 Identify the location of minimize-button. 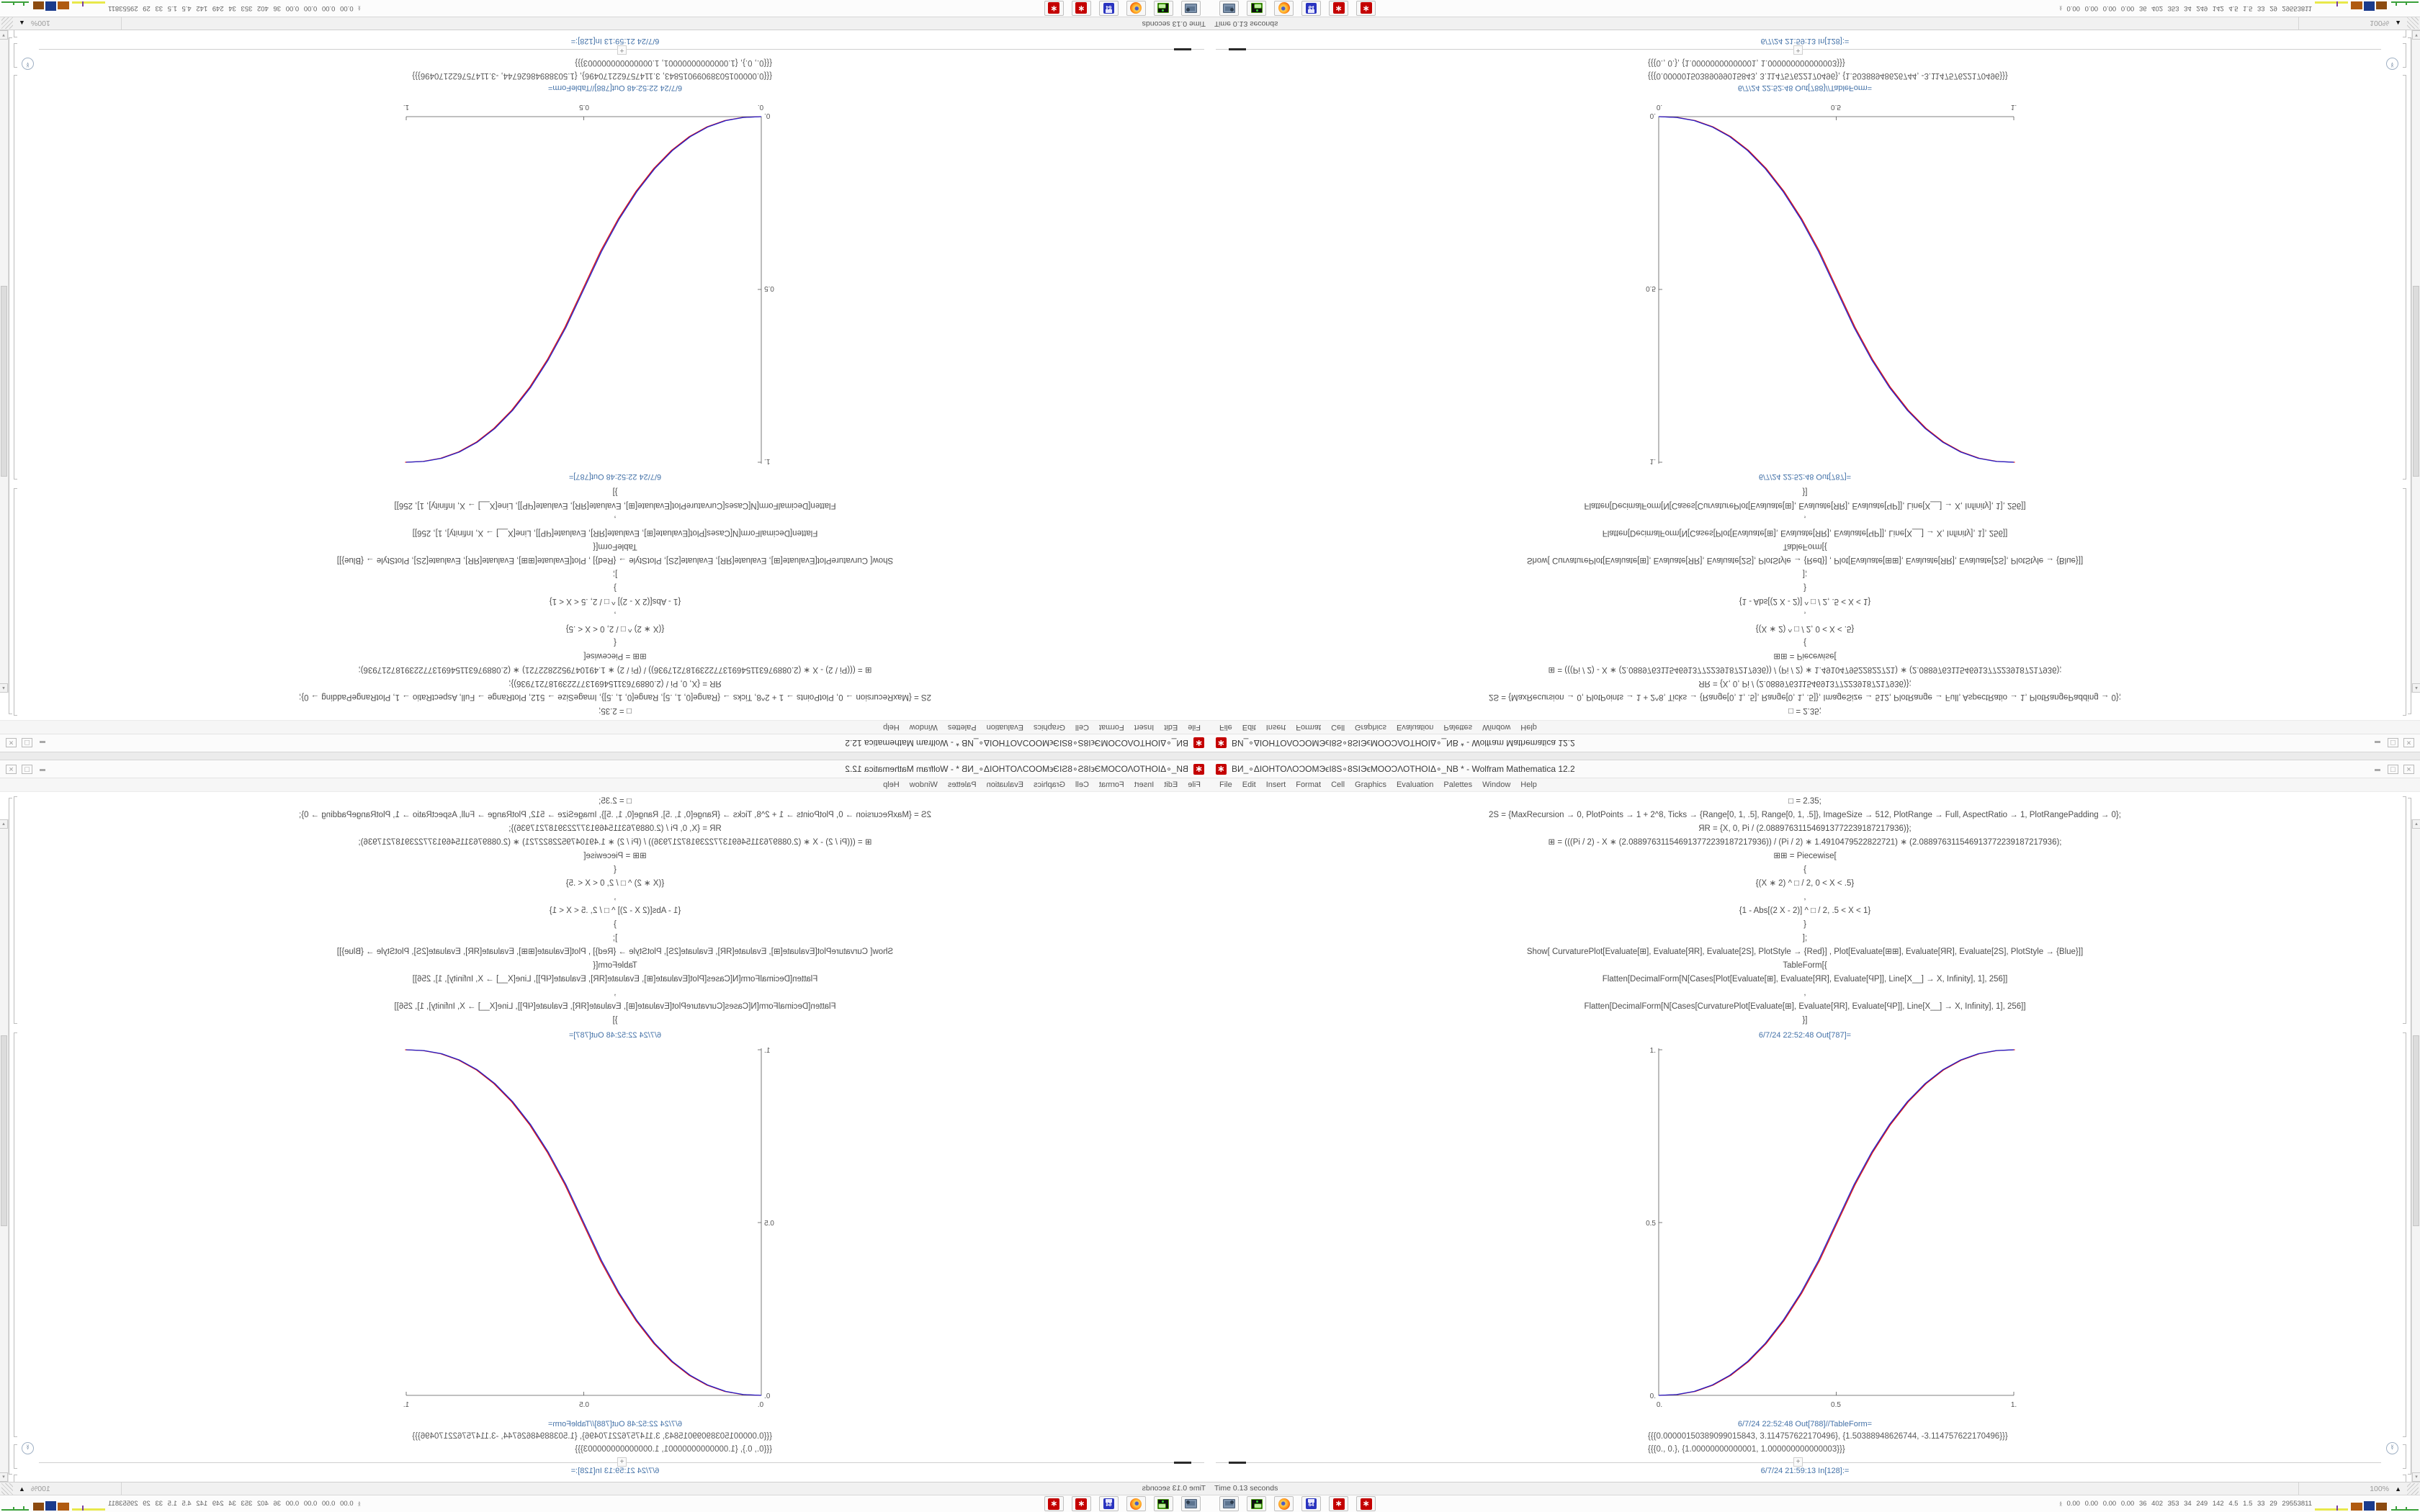
(2377, 743).